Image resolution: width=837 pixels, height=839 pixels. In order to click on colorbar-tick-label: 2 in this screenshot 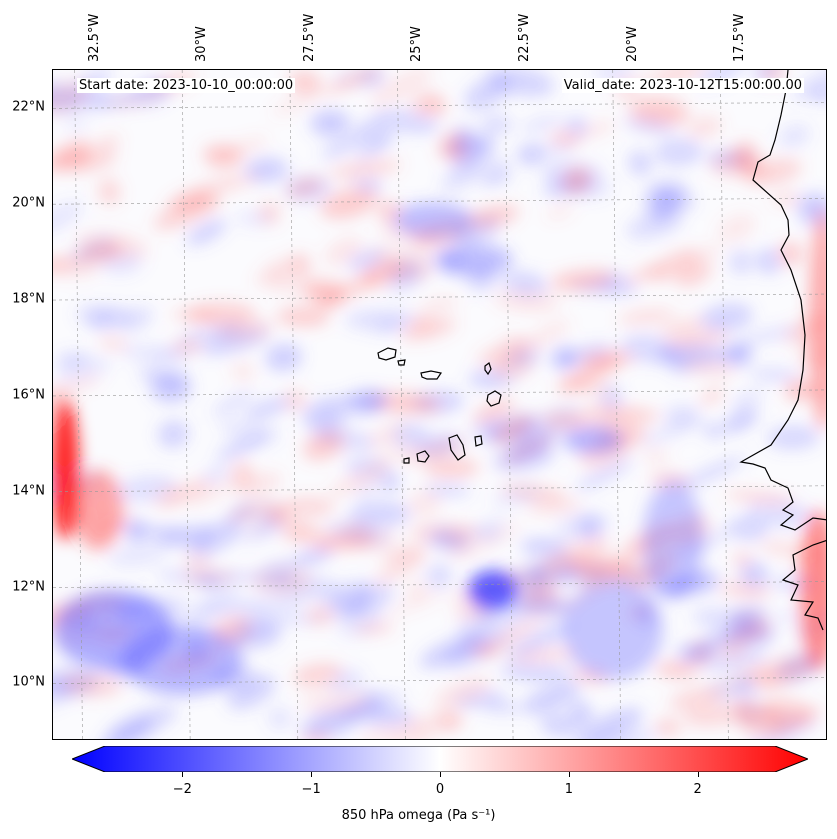, I will do `click(697, 789)`.